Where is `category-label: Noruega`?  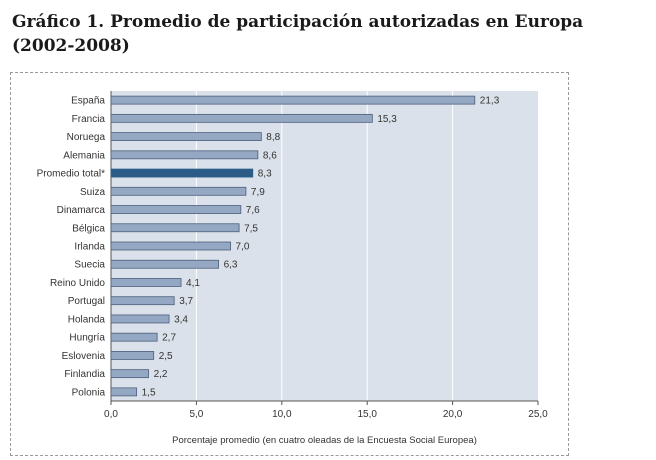
category-label: Noruega is located at coordinates (86, 137).